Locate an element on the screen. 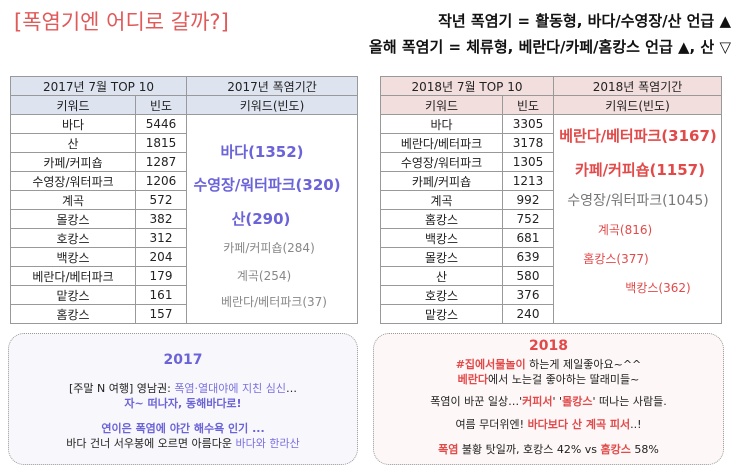  text: 하는게 제일좋아요~^^ is located at coordinates (583, 364).